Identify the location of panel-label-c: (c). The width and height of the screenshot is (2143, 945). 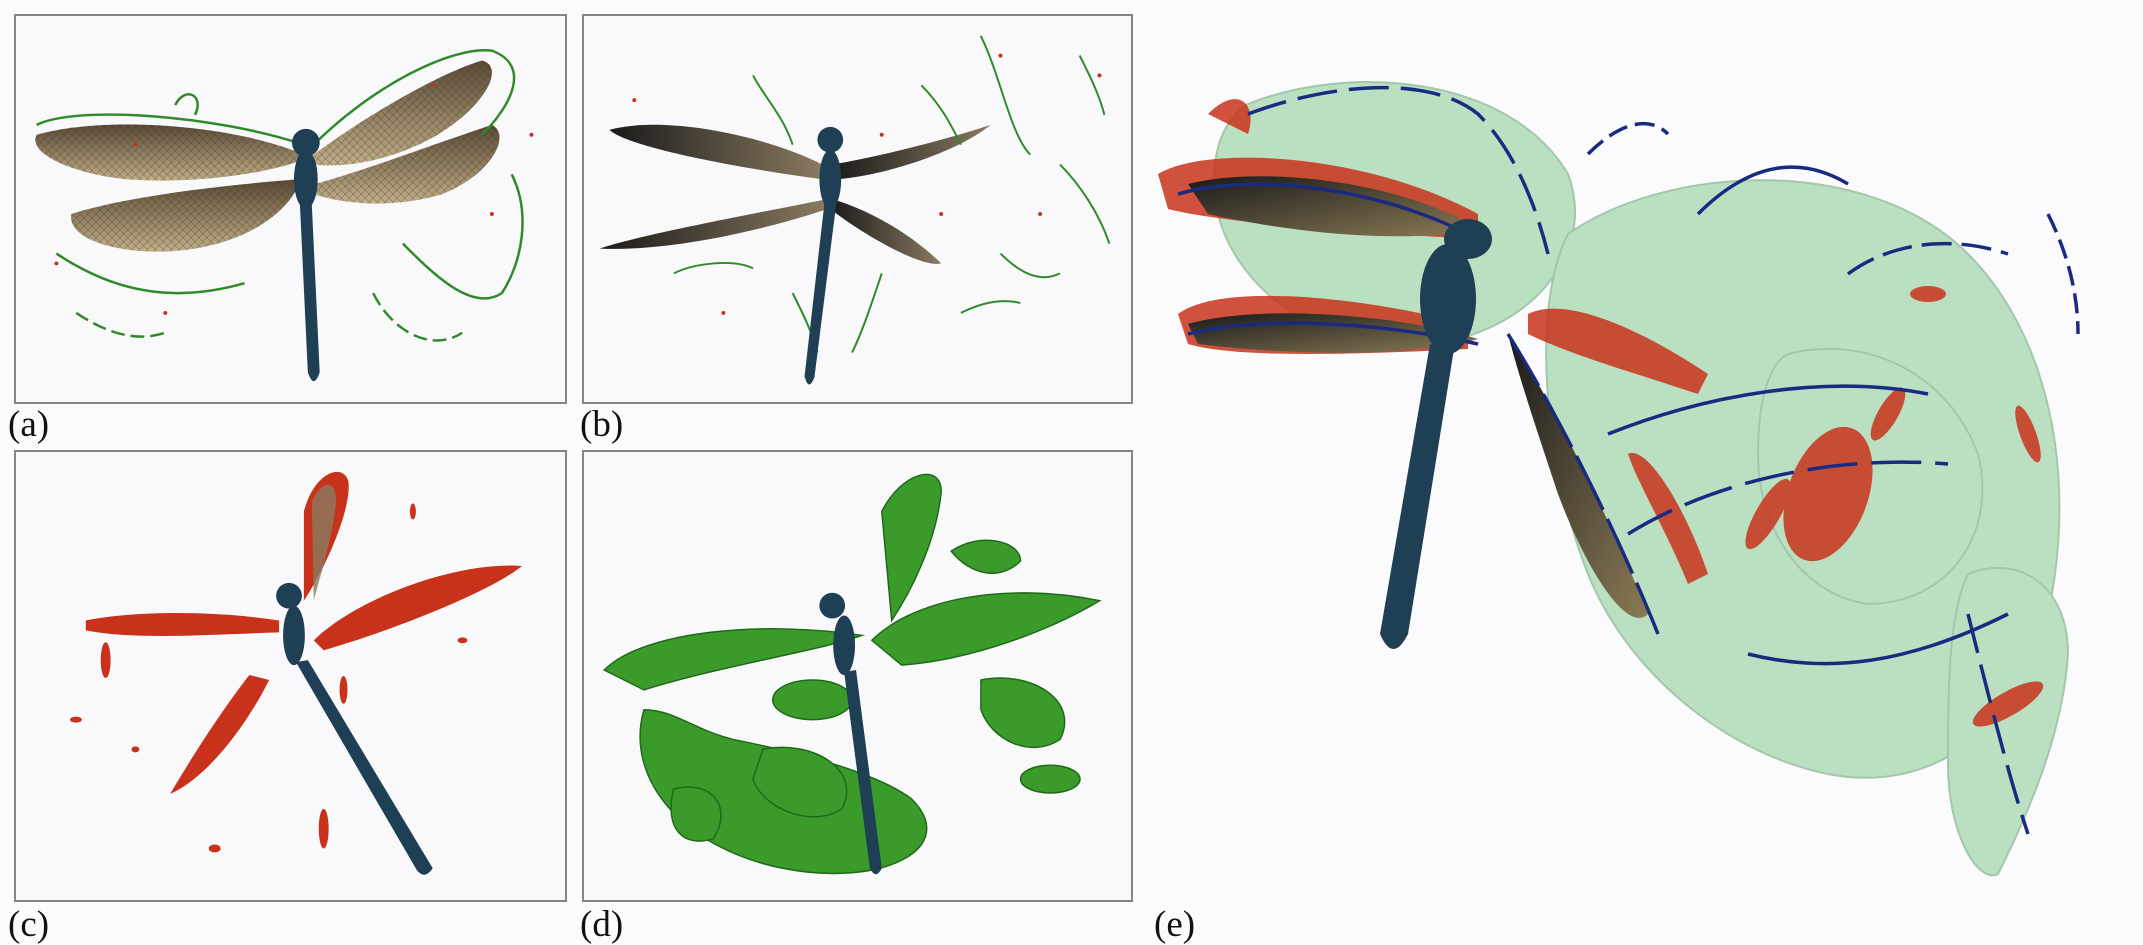
(28, 924).